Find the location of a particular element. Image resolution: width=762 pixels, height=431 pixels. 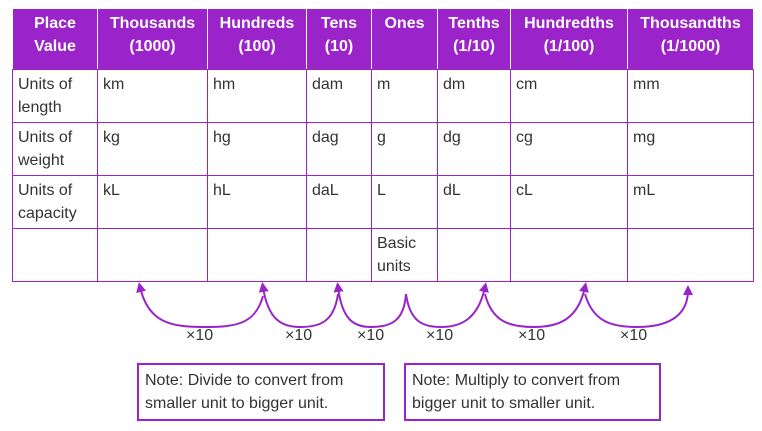

header-line: (10) is located at coordinates (339, 46).